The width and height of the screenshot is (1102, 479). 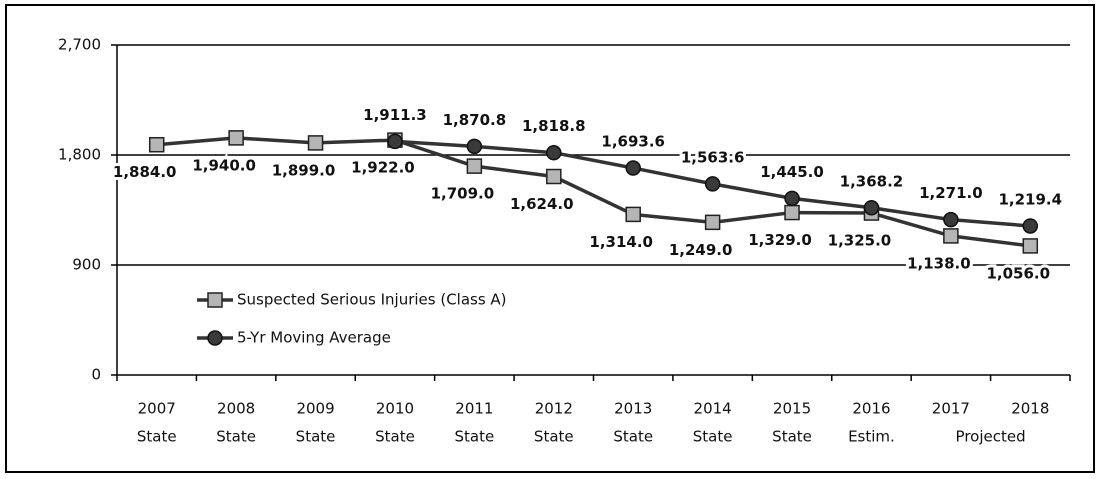 I want to click on x-tick-label: 2010, so click(x=395, y=409).